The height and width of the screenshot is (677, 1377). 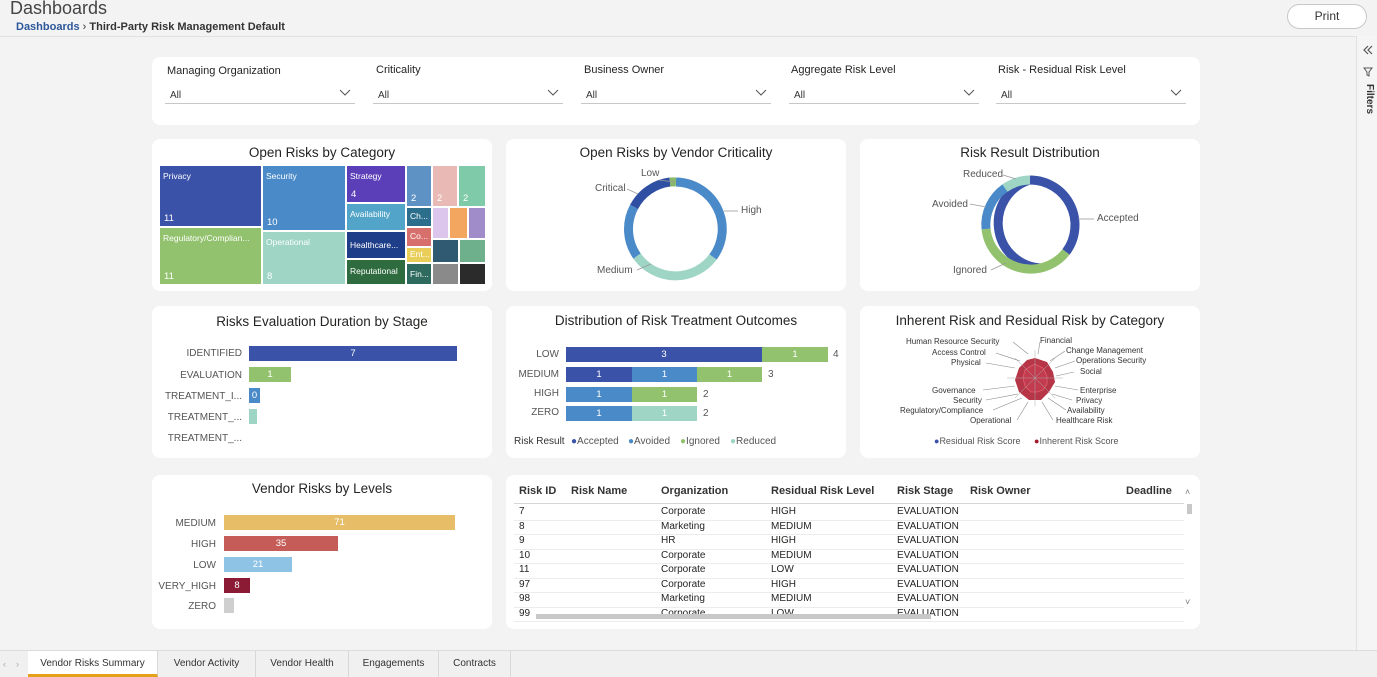 What do you see at coordinates (281, 543) in the screenshot?
I see `bar-high: 35` at bounding box center [281, 543].